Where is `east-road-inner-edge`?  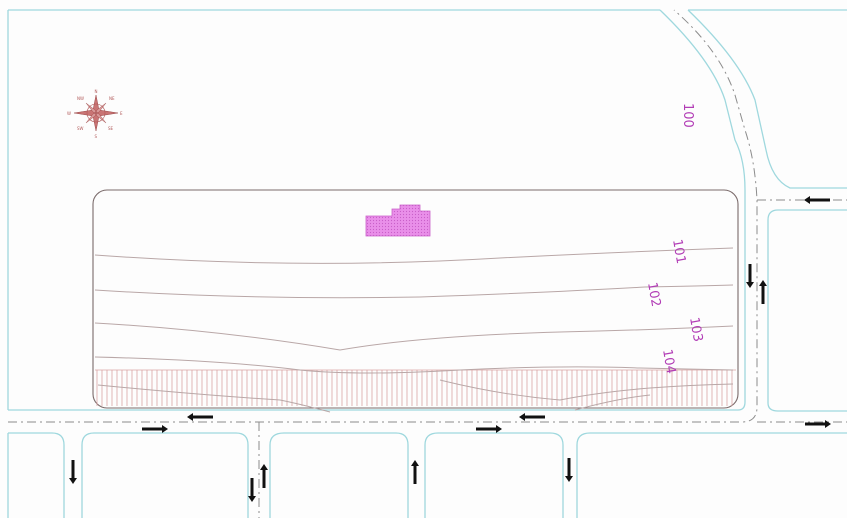 east-road-inner-edge is located at coordinates (807, 310).